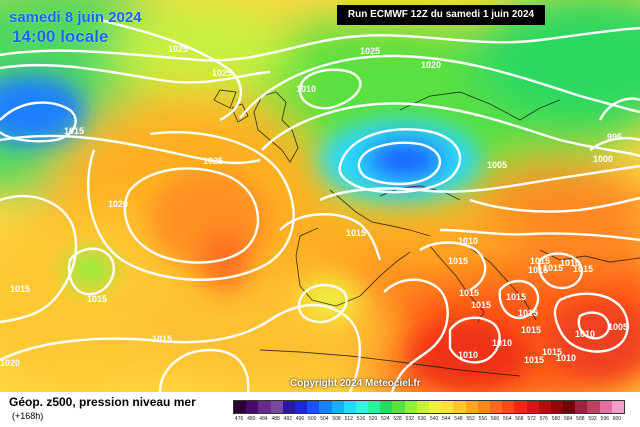 This screenshot has height=427, width=640. I want to click on legend-tick-label: 576, so click(543, 419).